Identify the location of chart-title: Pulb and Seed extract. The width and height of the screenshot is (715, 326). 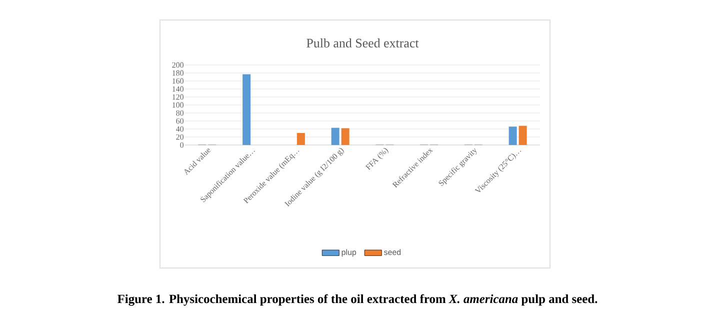
(362, 43).